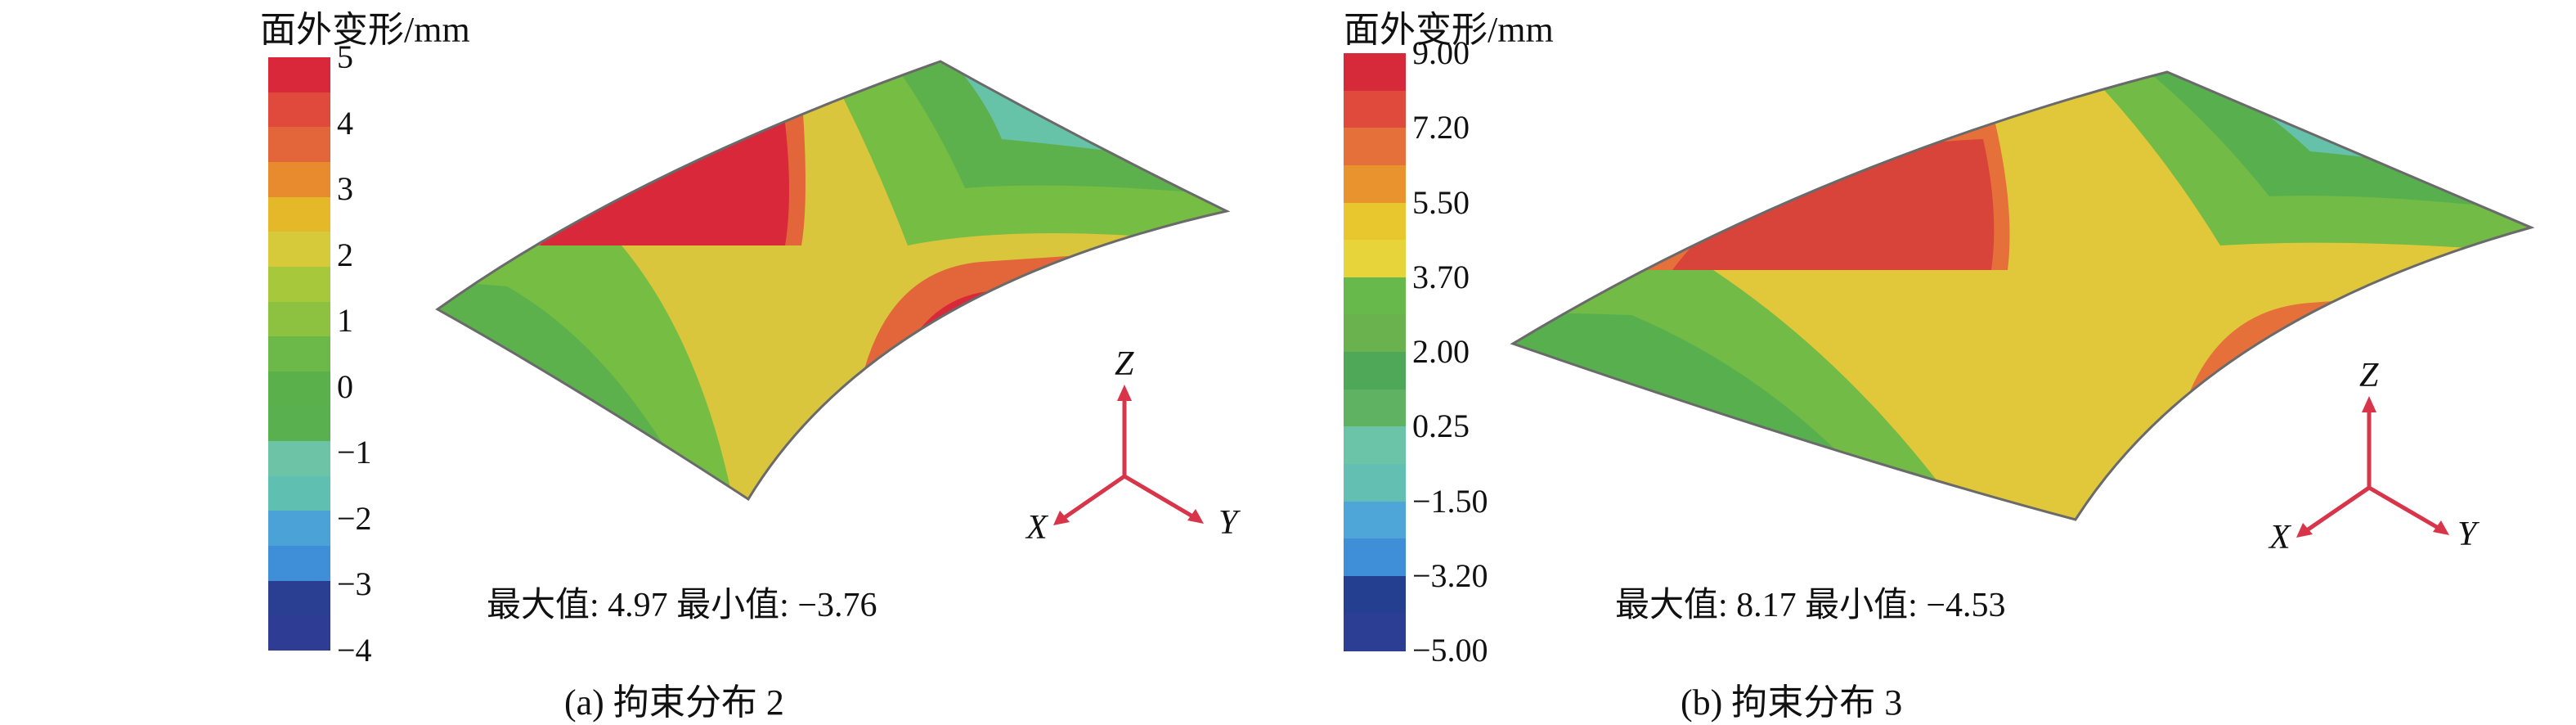  I want to click on legend-tick-label: 0, so click(345, 386).